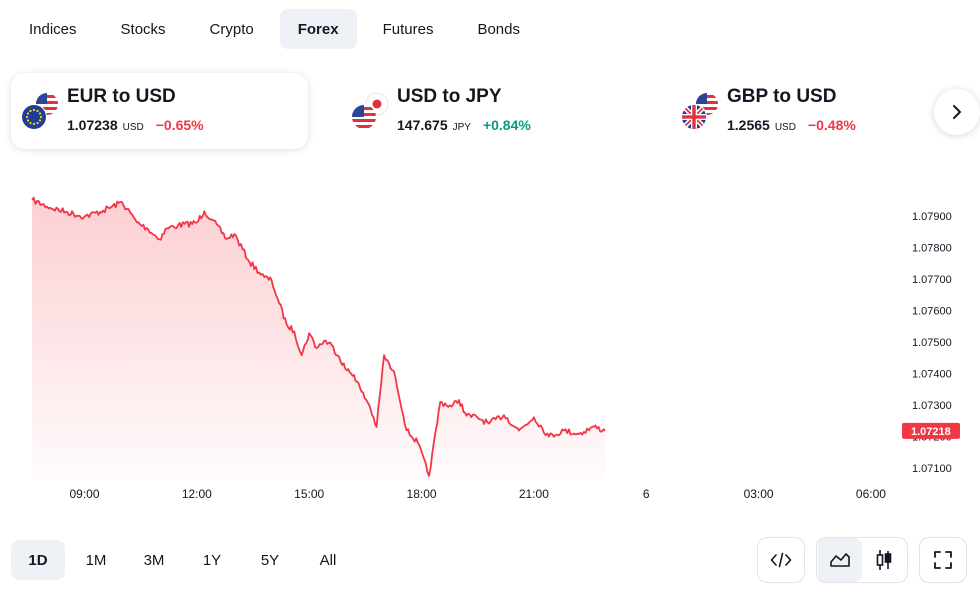  What do you see at coordinates (932, 438) in the screenshot?
I see `y-tick-label: 1.07200` at bounding box center [932, 438].